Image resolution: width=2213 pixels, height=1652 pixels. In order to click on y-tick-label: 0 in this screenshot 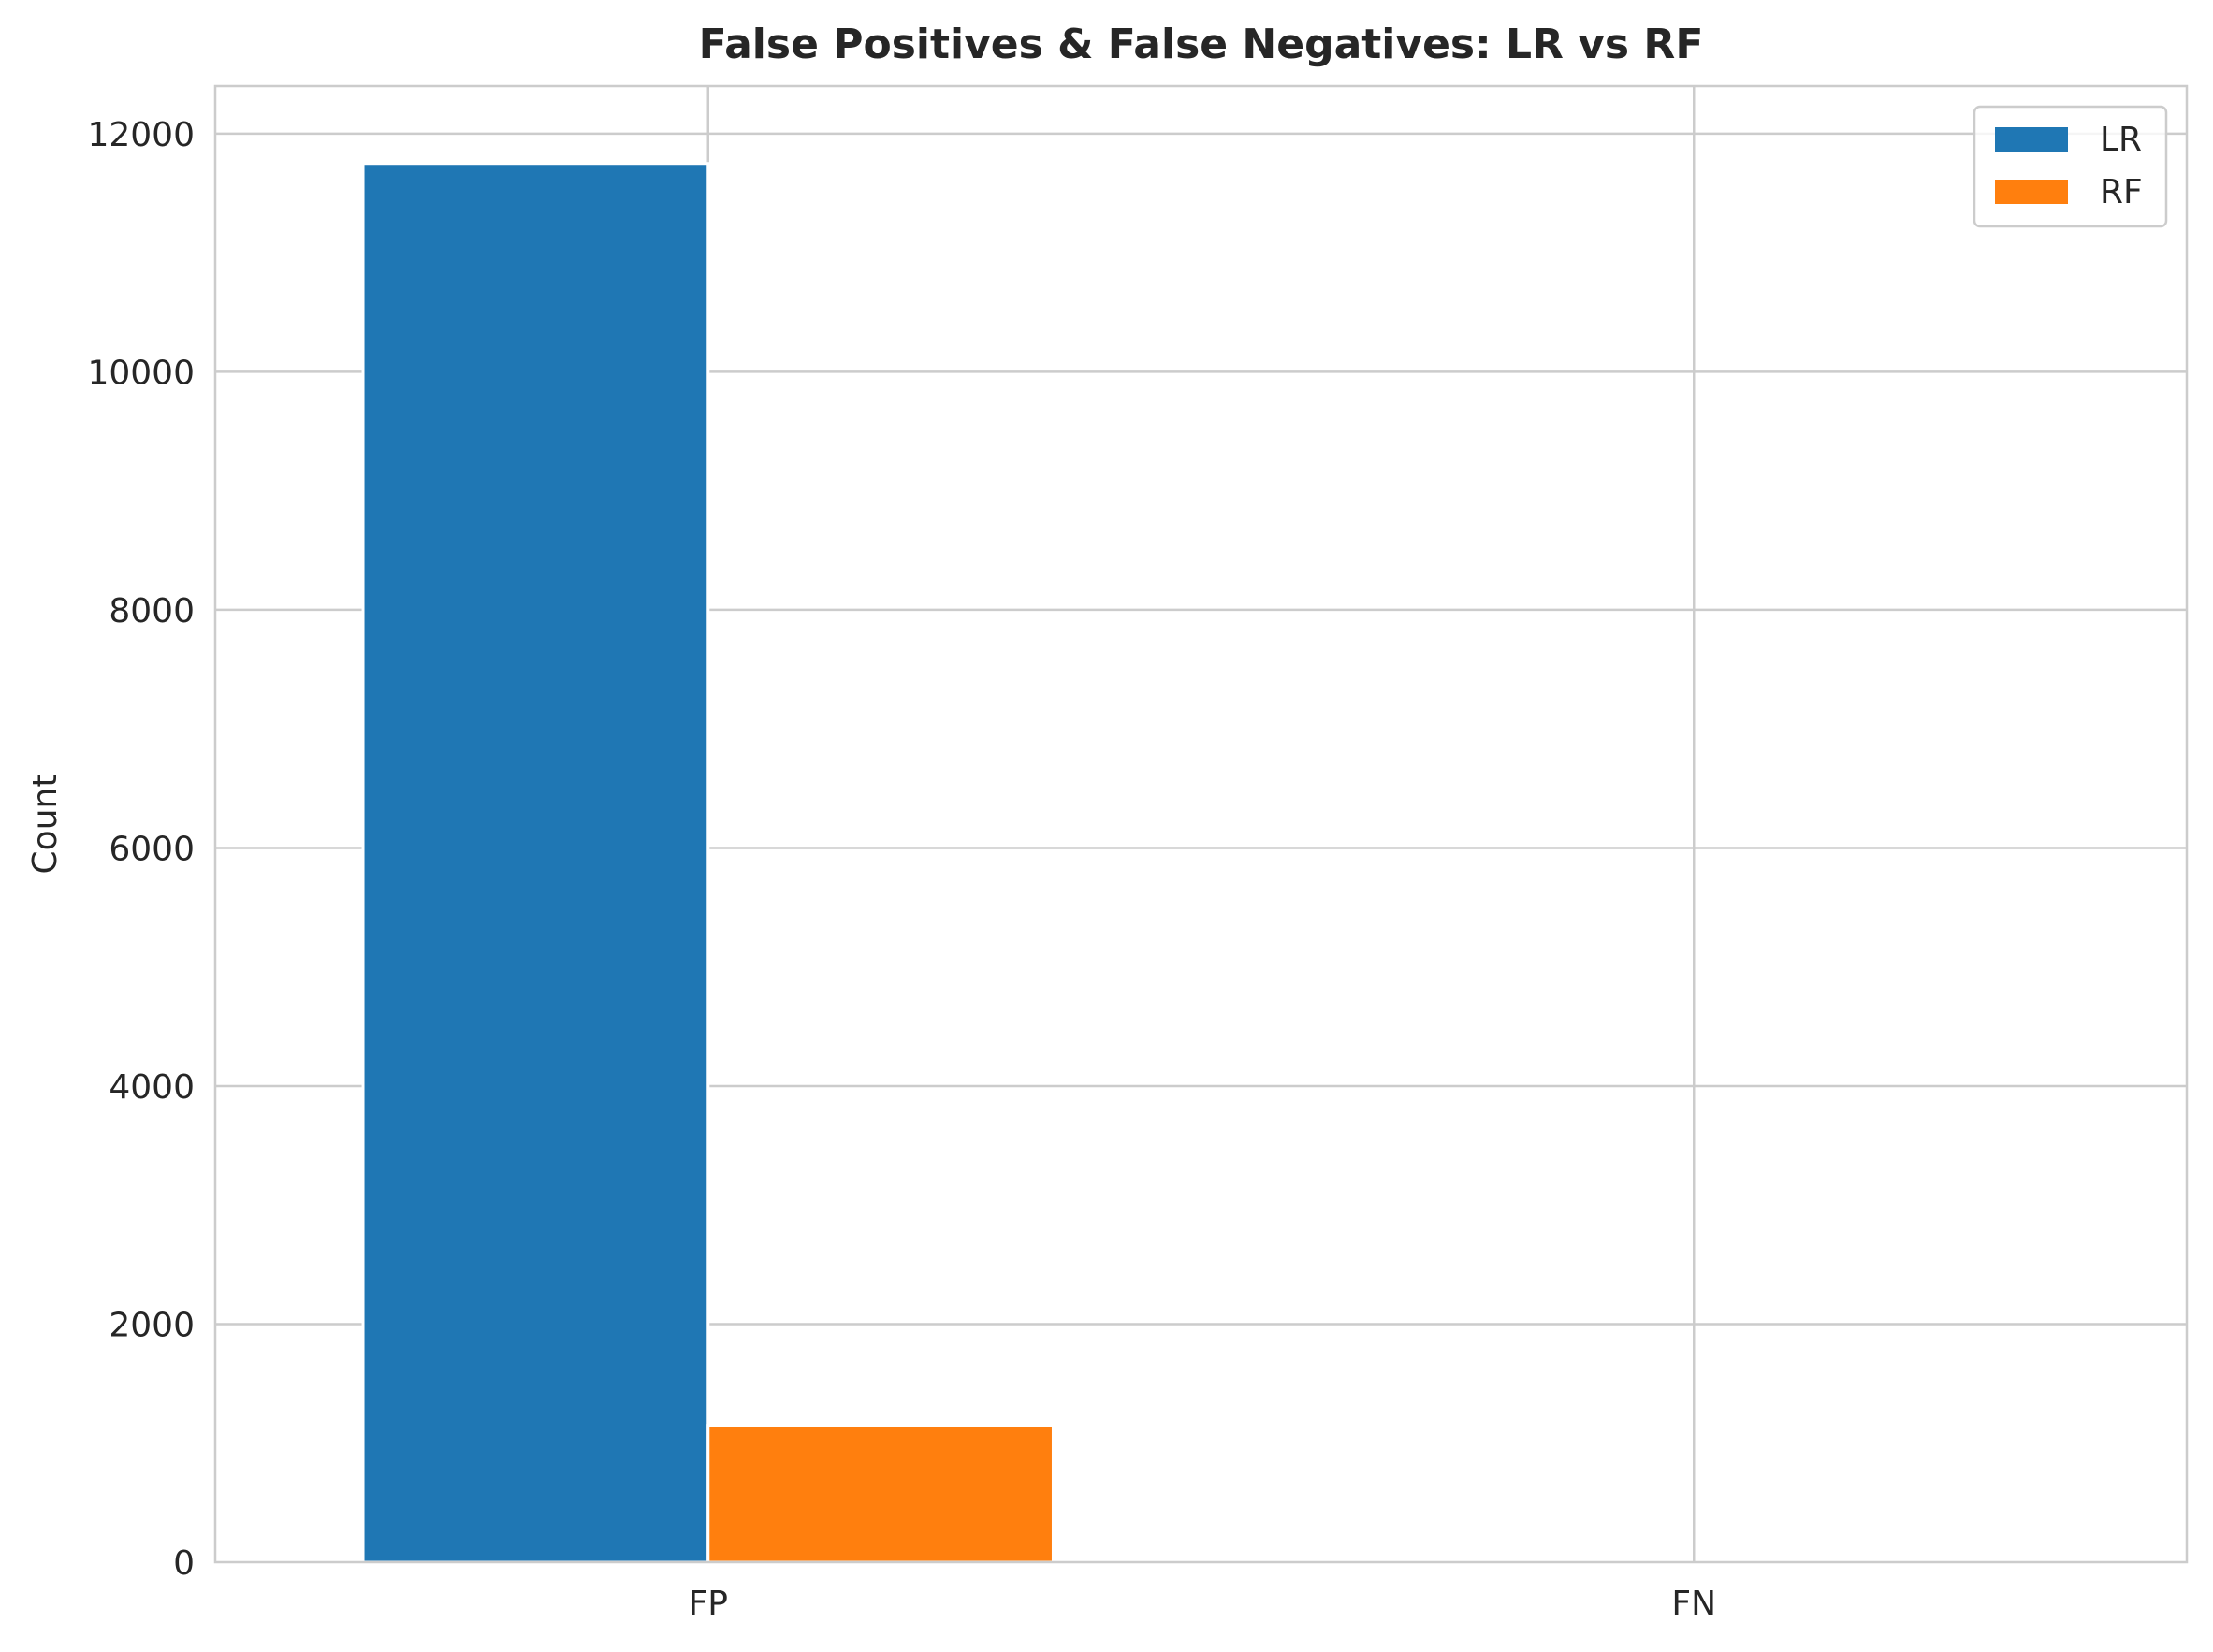, I will do `click(184, 1563)`.